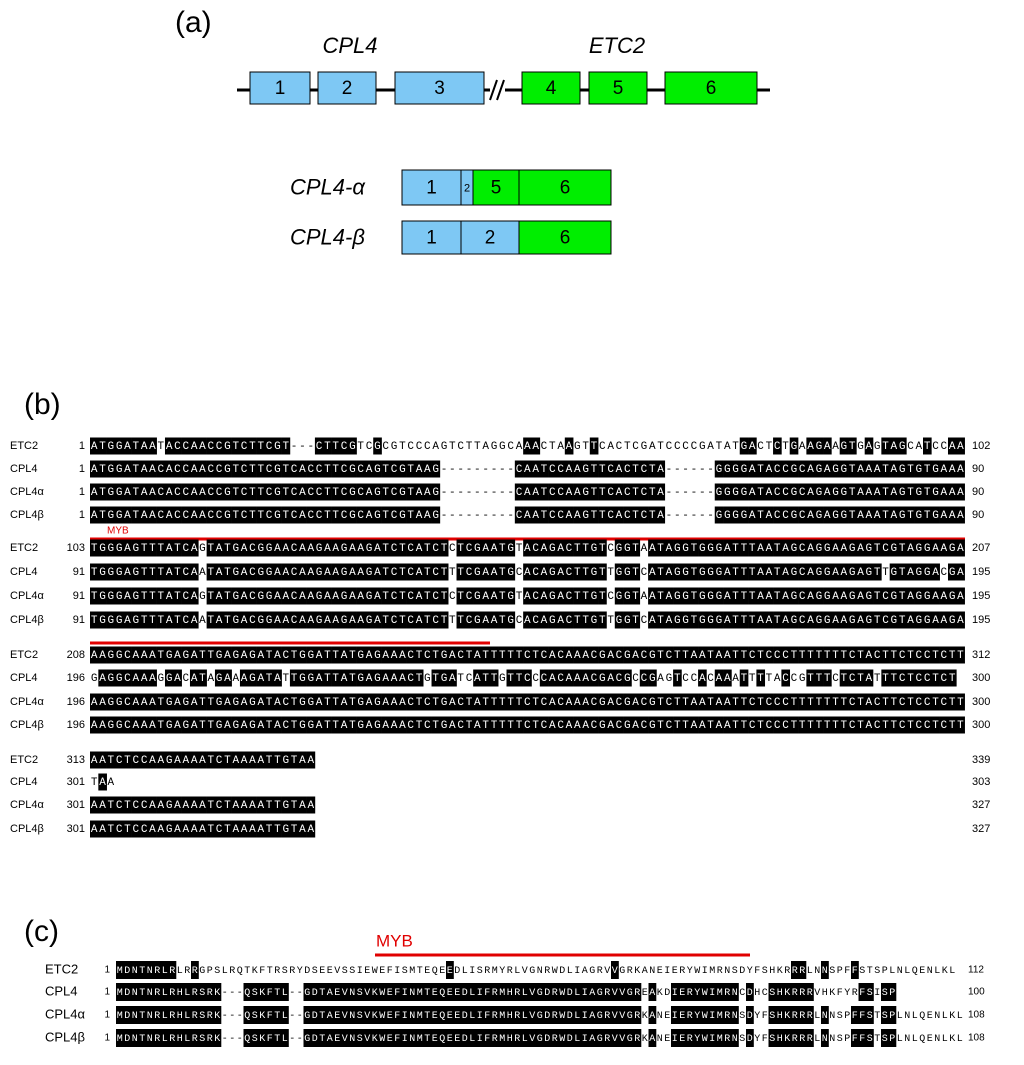  I want to click on end-position: 327, so click(981, 829).